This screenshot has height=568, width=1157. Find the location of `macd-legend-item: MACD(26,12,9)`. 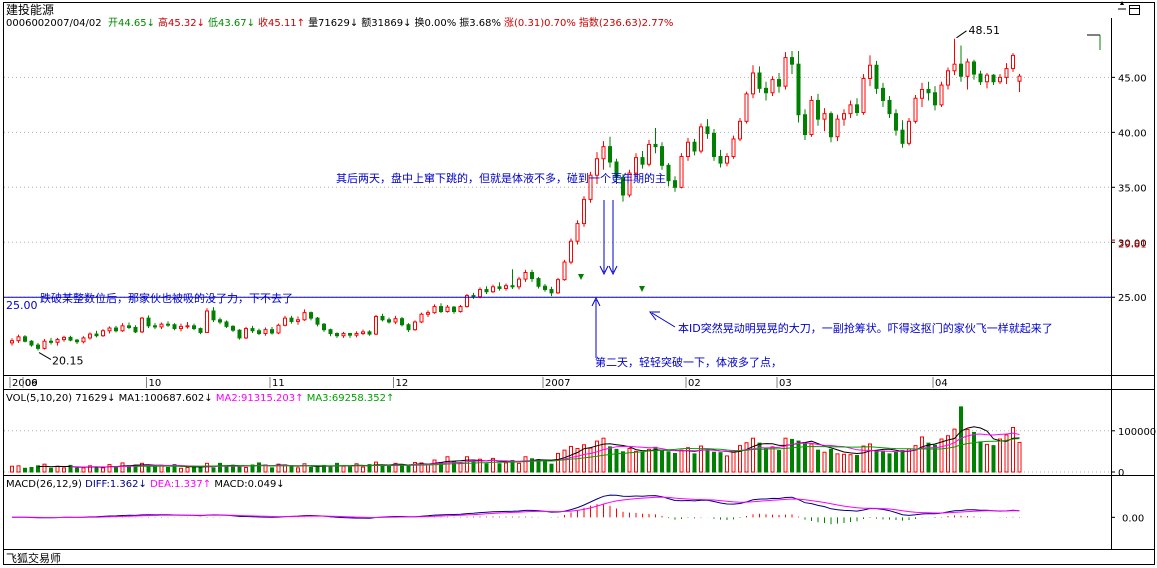

macd-legend-item: MACD(26,12,9) is located at coordinates (45, 484).